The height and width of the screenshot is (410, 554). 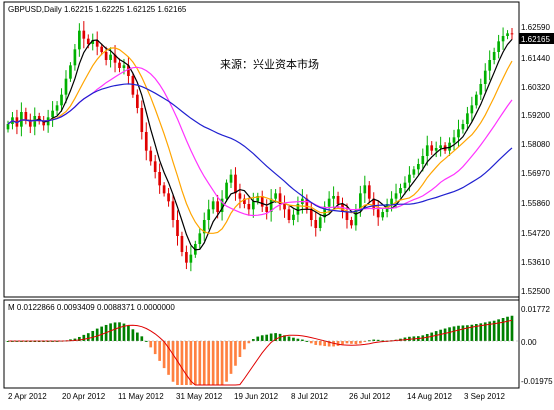 What do you see at coordinates (84, 396) in the screenshot?
I see `time-tick-label: 20 Apr 2012` at bounding box center [84, 396].